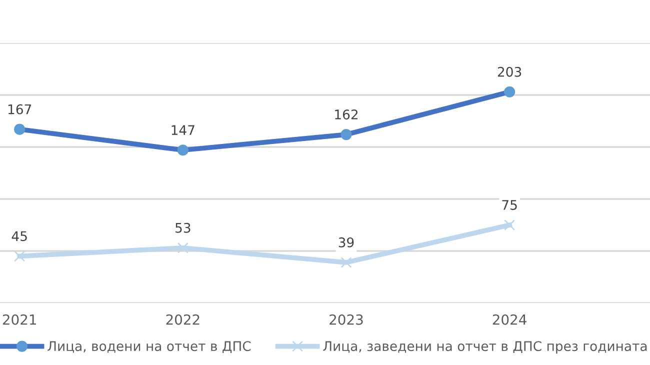 The height and width of the screenshot is (365, 650). I want to click on x-tick-label: 2023, so click(346, 319).